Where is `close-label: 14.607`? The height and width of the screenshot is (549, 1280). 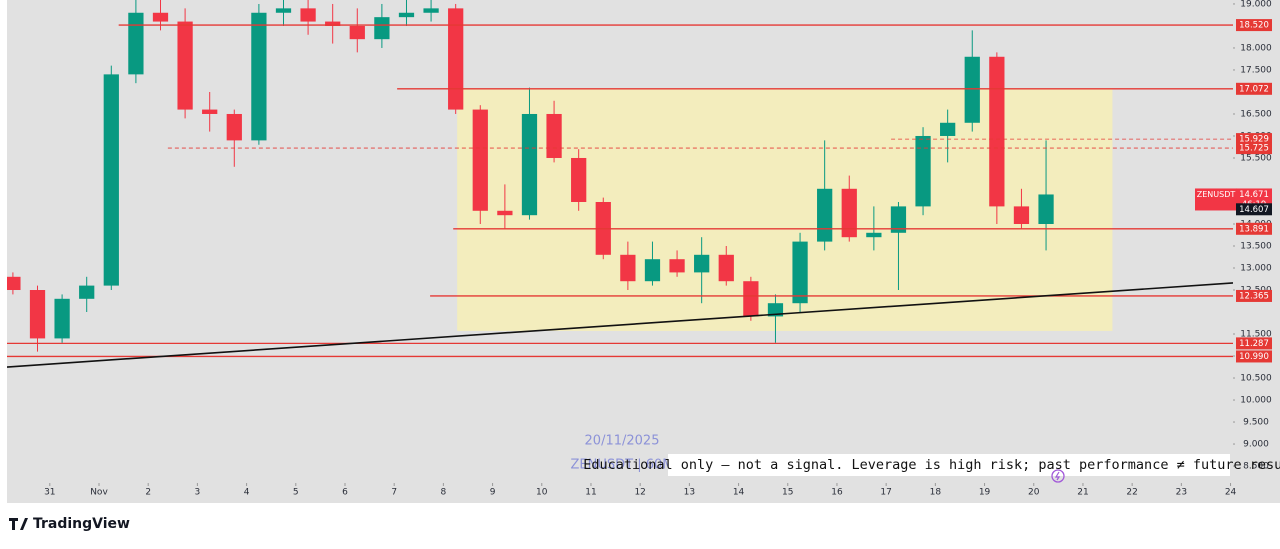
close-label: 14.607 is located at coordinates (1254, 210).